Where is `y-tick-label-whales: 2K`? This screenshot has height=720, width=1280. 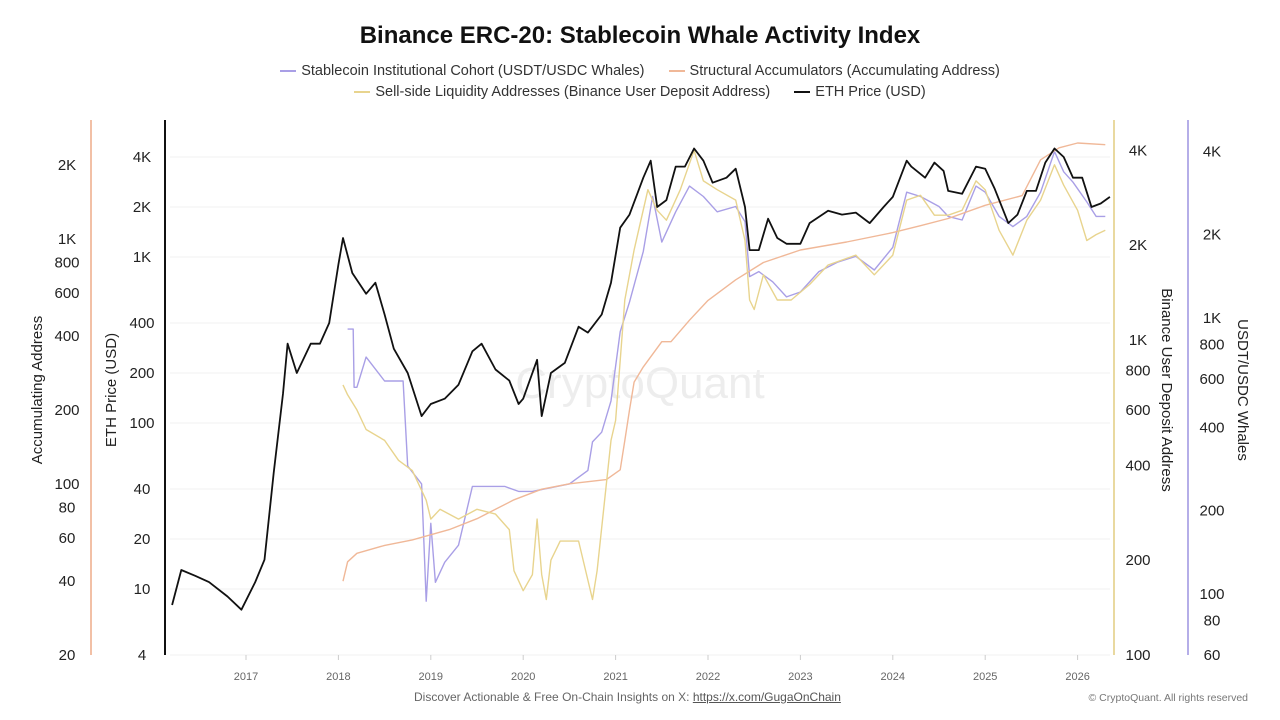 y-tick-label-whales: 2K is located at coordinates (1212, 235).